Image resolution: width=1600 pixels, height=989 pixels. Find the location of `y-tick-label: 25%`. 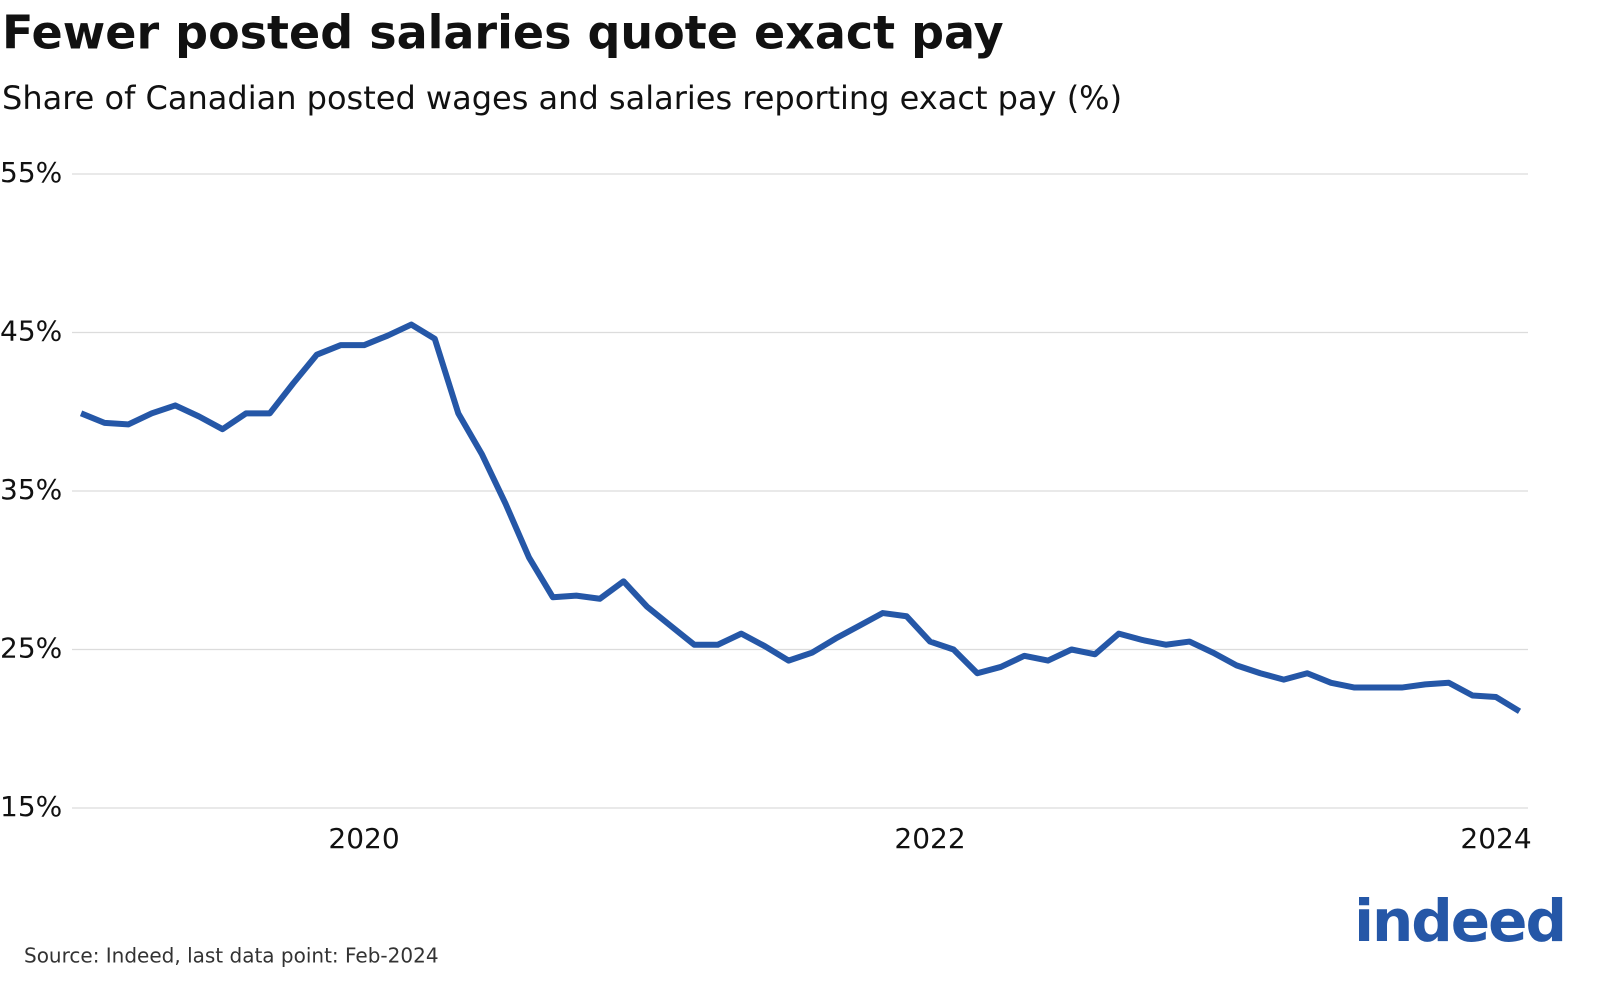

y-tick-label: 25% is located at coordinates (31, 648).